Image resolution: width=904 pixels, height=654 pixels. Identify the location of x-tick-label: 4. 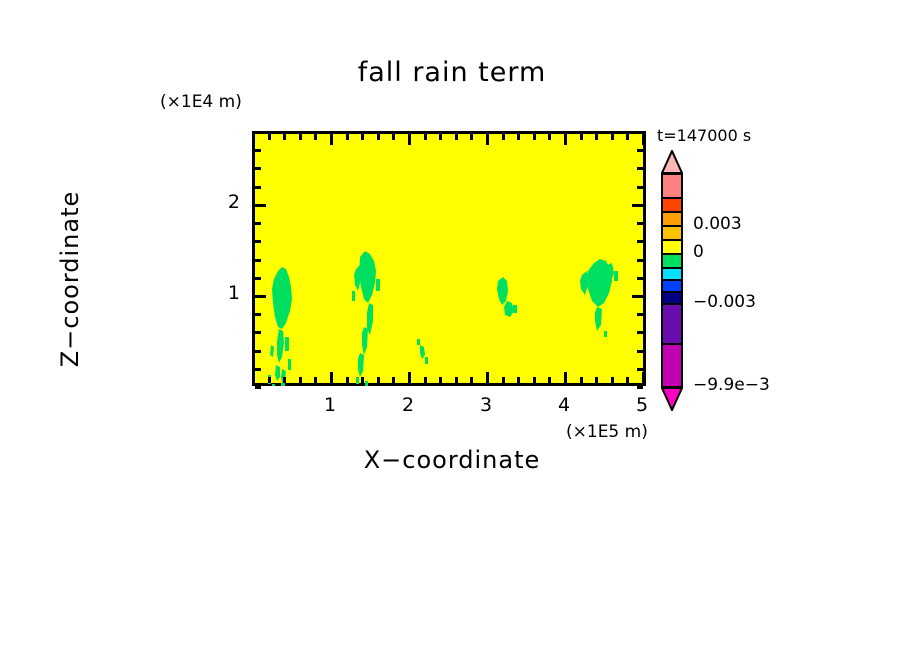
(564, 405).